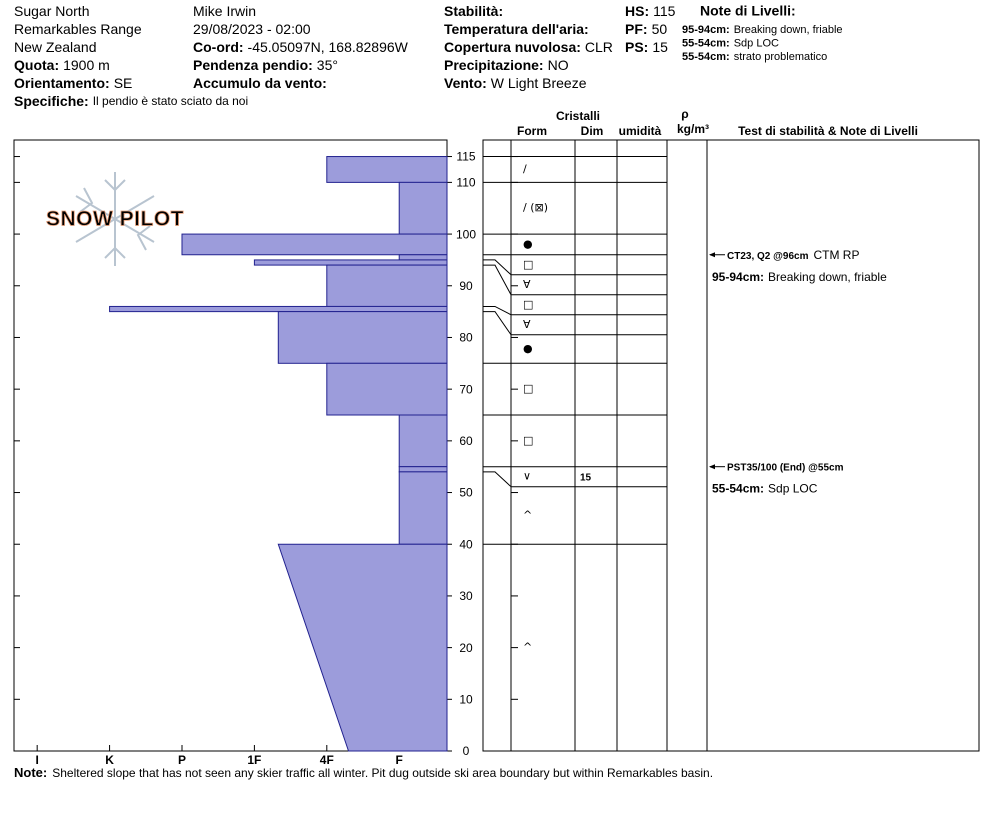 The image size is (994, 840). I want to click on column-header: Test di stabilità & Note di Livelli, so click(828, 131).